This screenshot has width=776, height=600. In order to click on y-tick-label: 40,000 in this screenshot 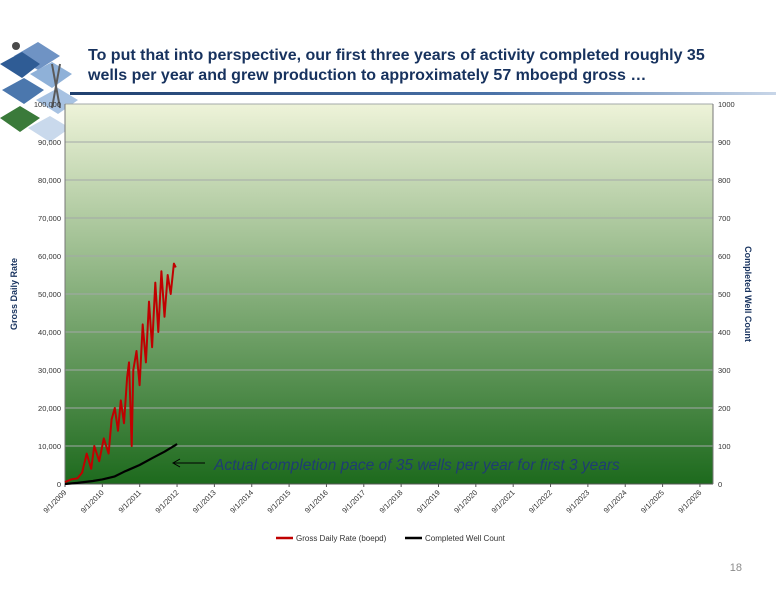, I will do `click(49, 332)`.